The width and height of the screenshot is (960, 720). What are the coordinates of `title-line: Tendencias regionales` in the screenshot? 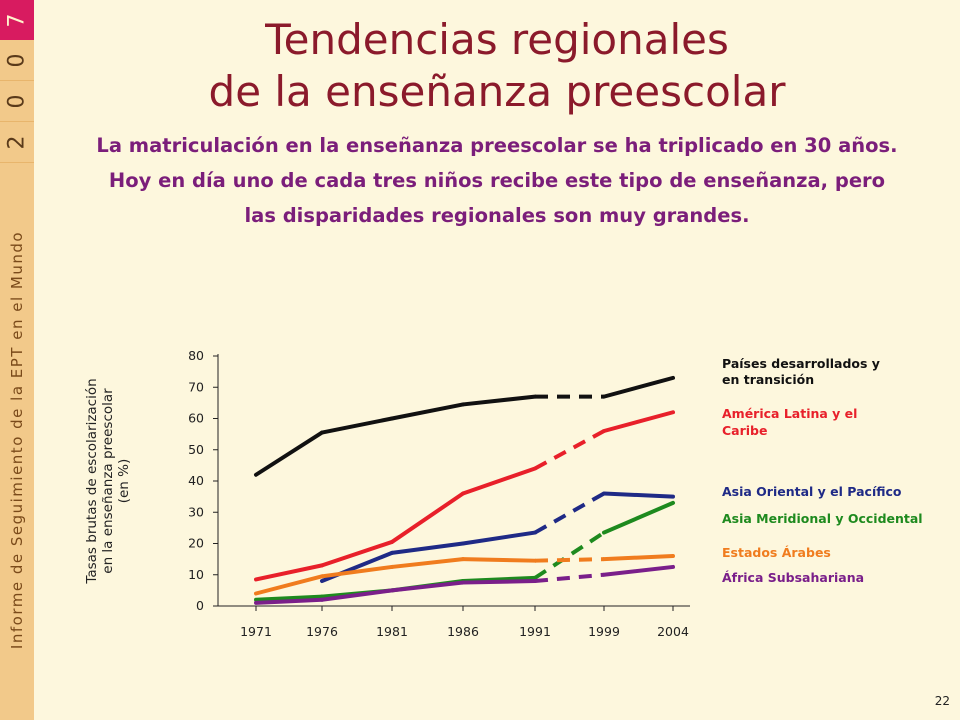 It's located at (497, 39).